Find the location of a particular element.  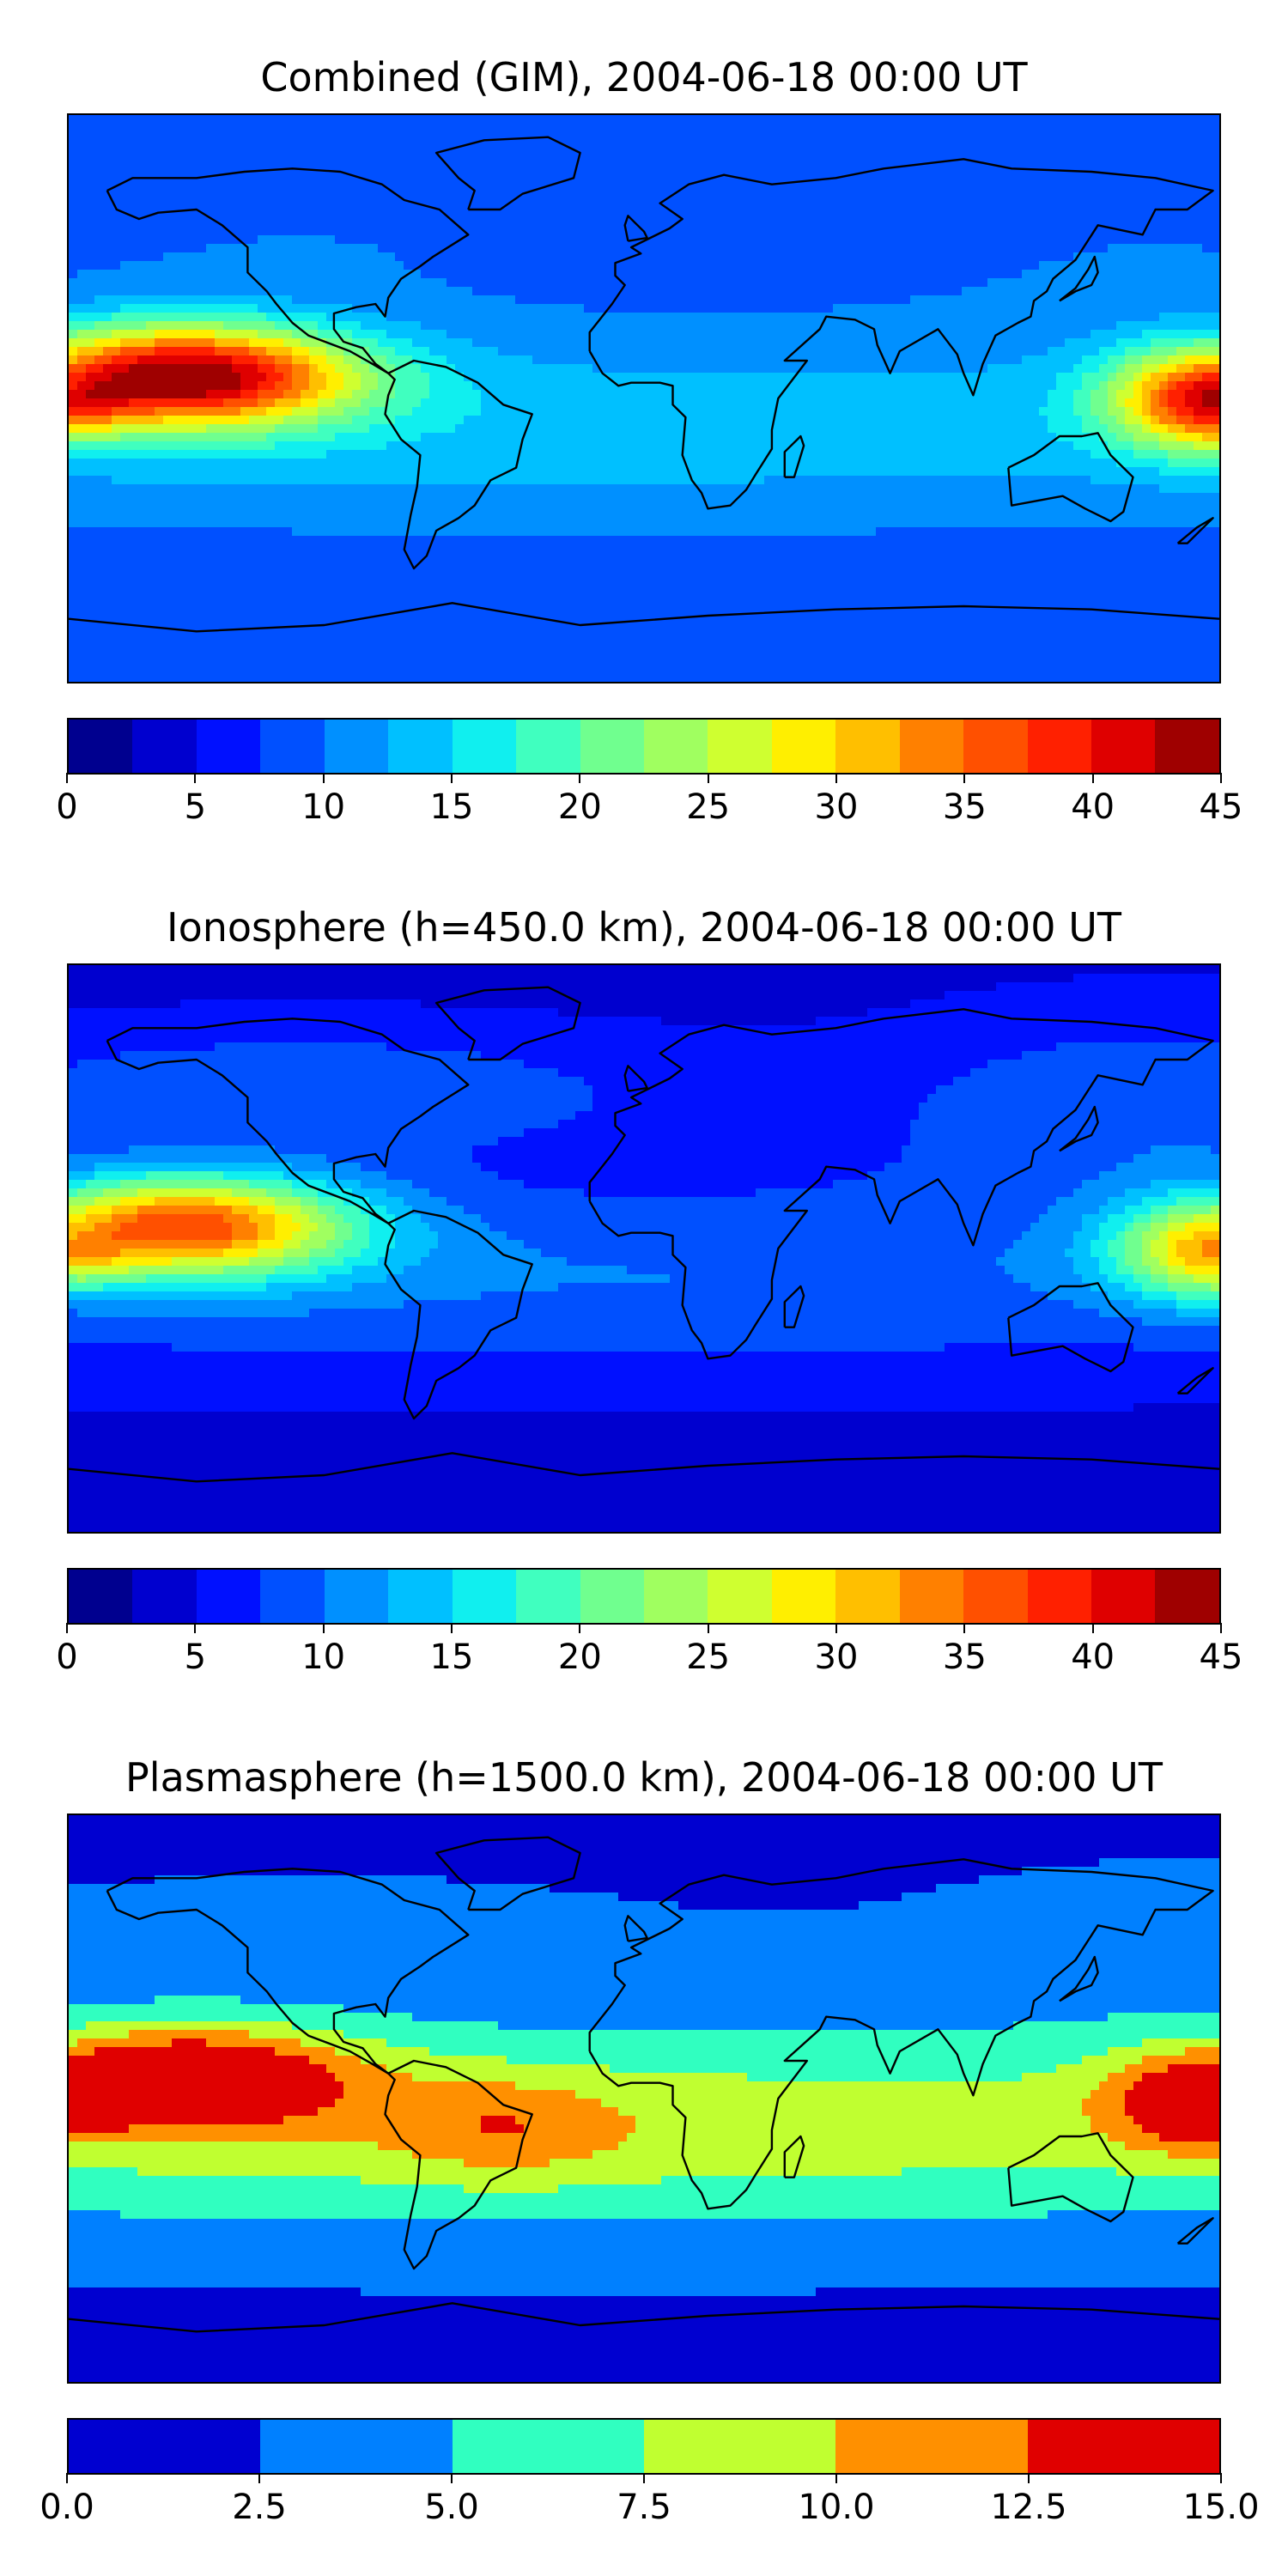

colorbar-tick-label: 30 is located at coordinates (836, 807).